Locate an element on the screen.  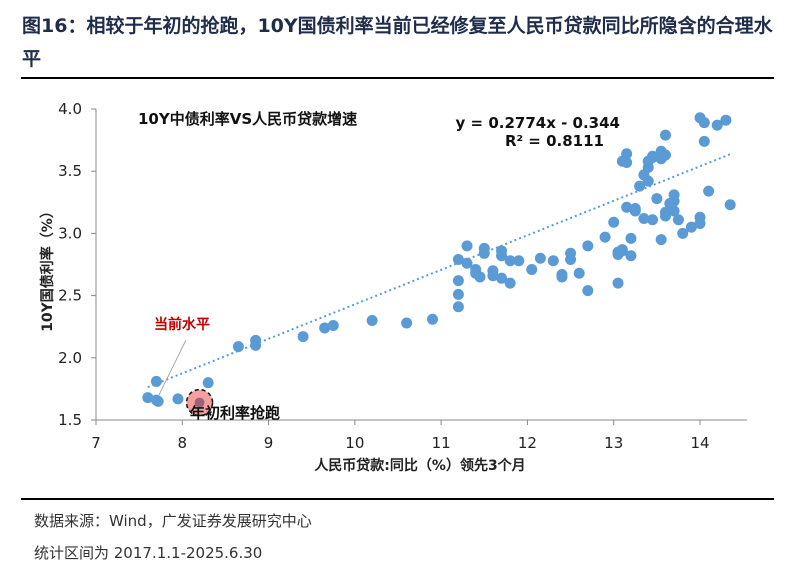
y-axis-label: 10Y国债利率（%） is located at coordinates (47, 268).